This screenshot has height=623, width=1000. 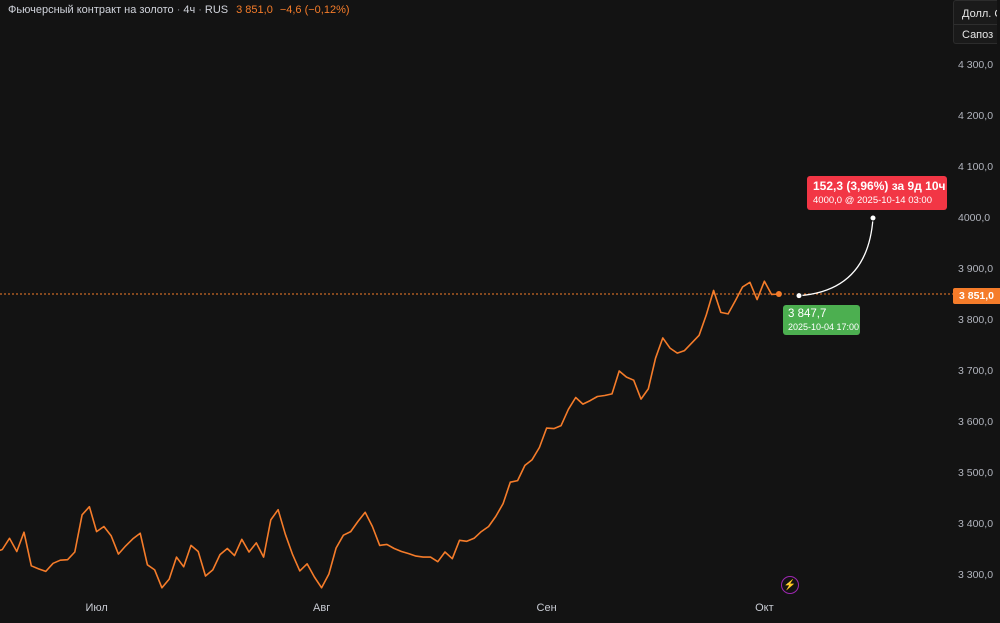 I want to click on projection-target-text: 4000,0 @ 2025-10-14 03:00, so click(x=872, y=200).